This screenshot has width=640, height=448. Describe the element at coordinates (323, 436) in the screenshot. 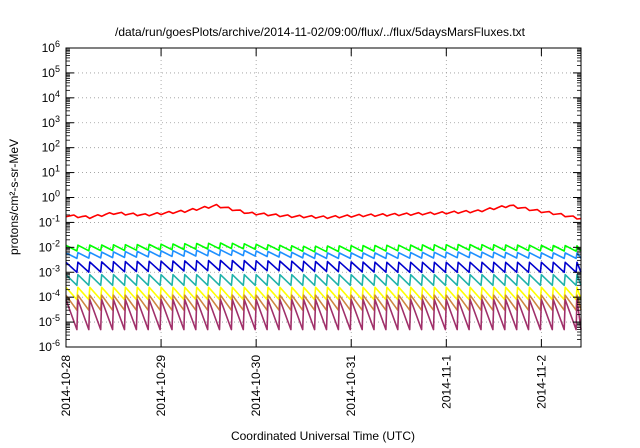

I see `x-axis-label: Coordinated Universal Time (UTC)` at that location.